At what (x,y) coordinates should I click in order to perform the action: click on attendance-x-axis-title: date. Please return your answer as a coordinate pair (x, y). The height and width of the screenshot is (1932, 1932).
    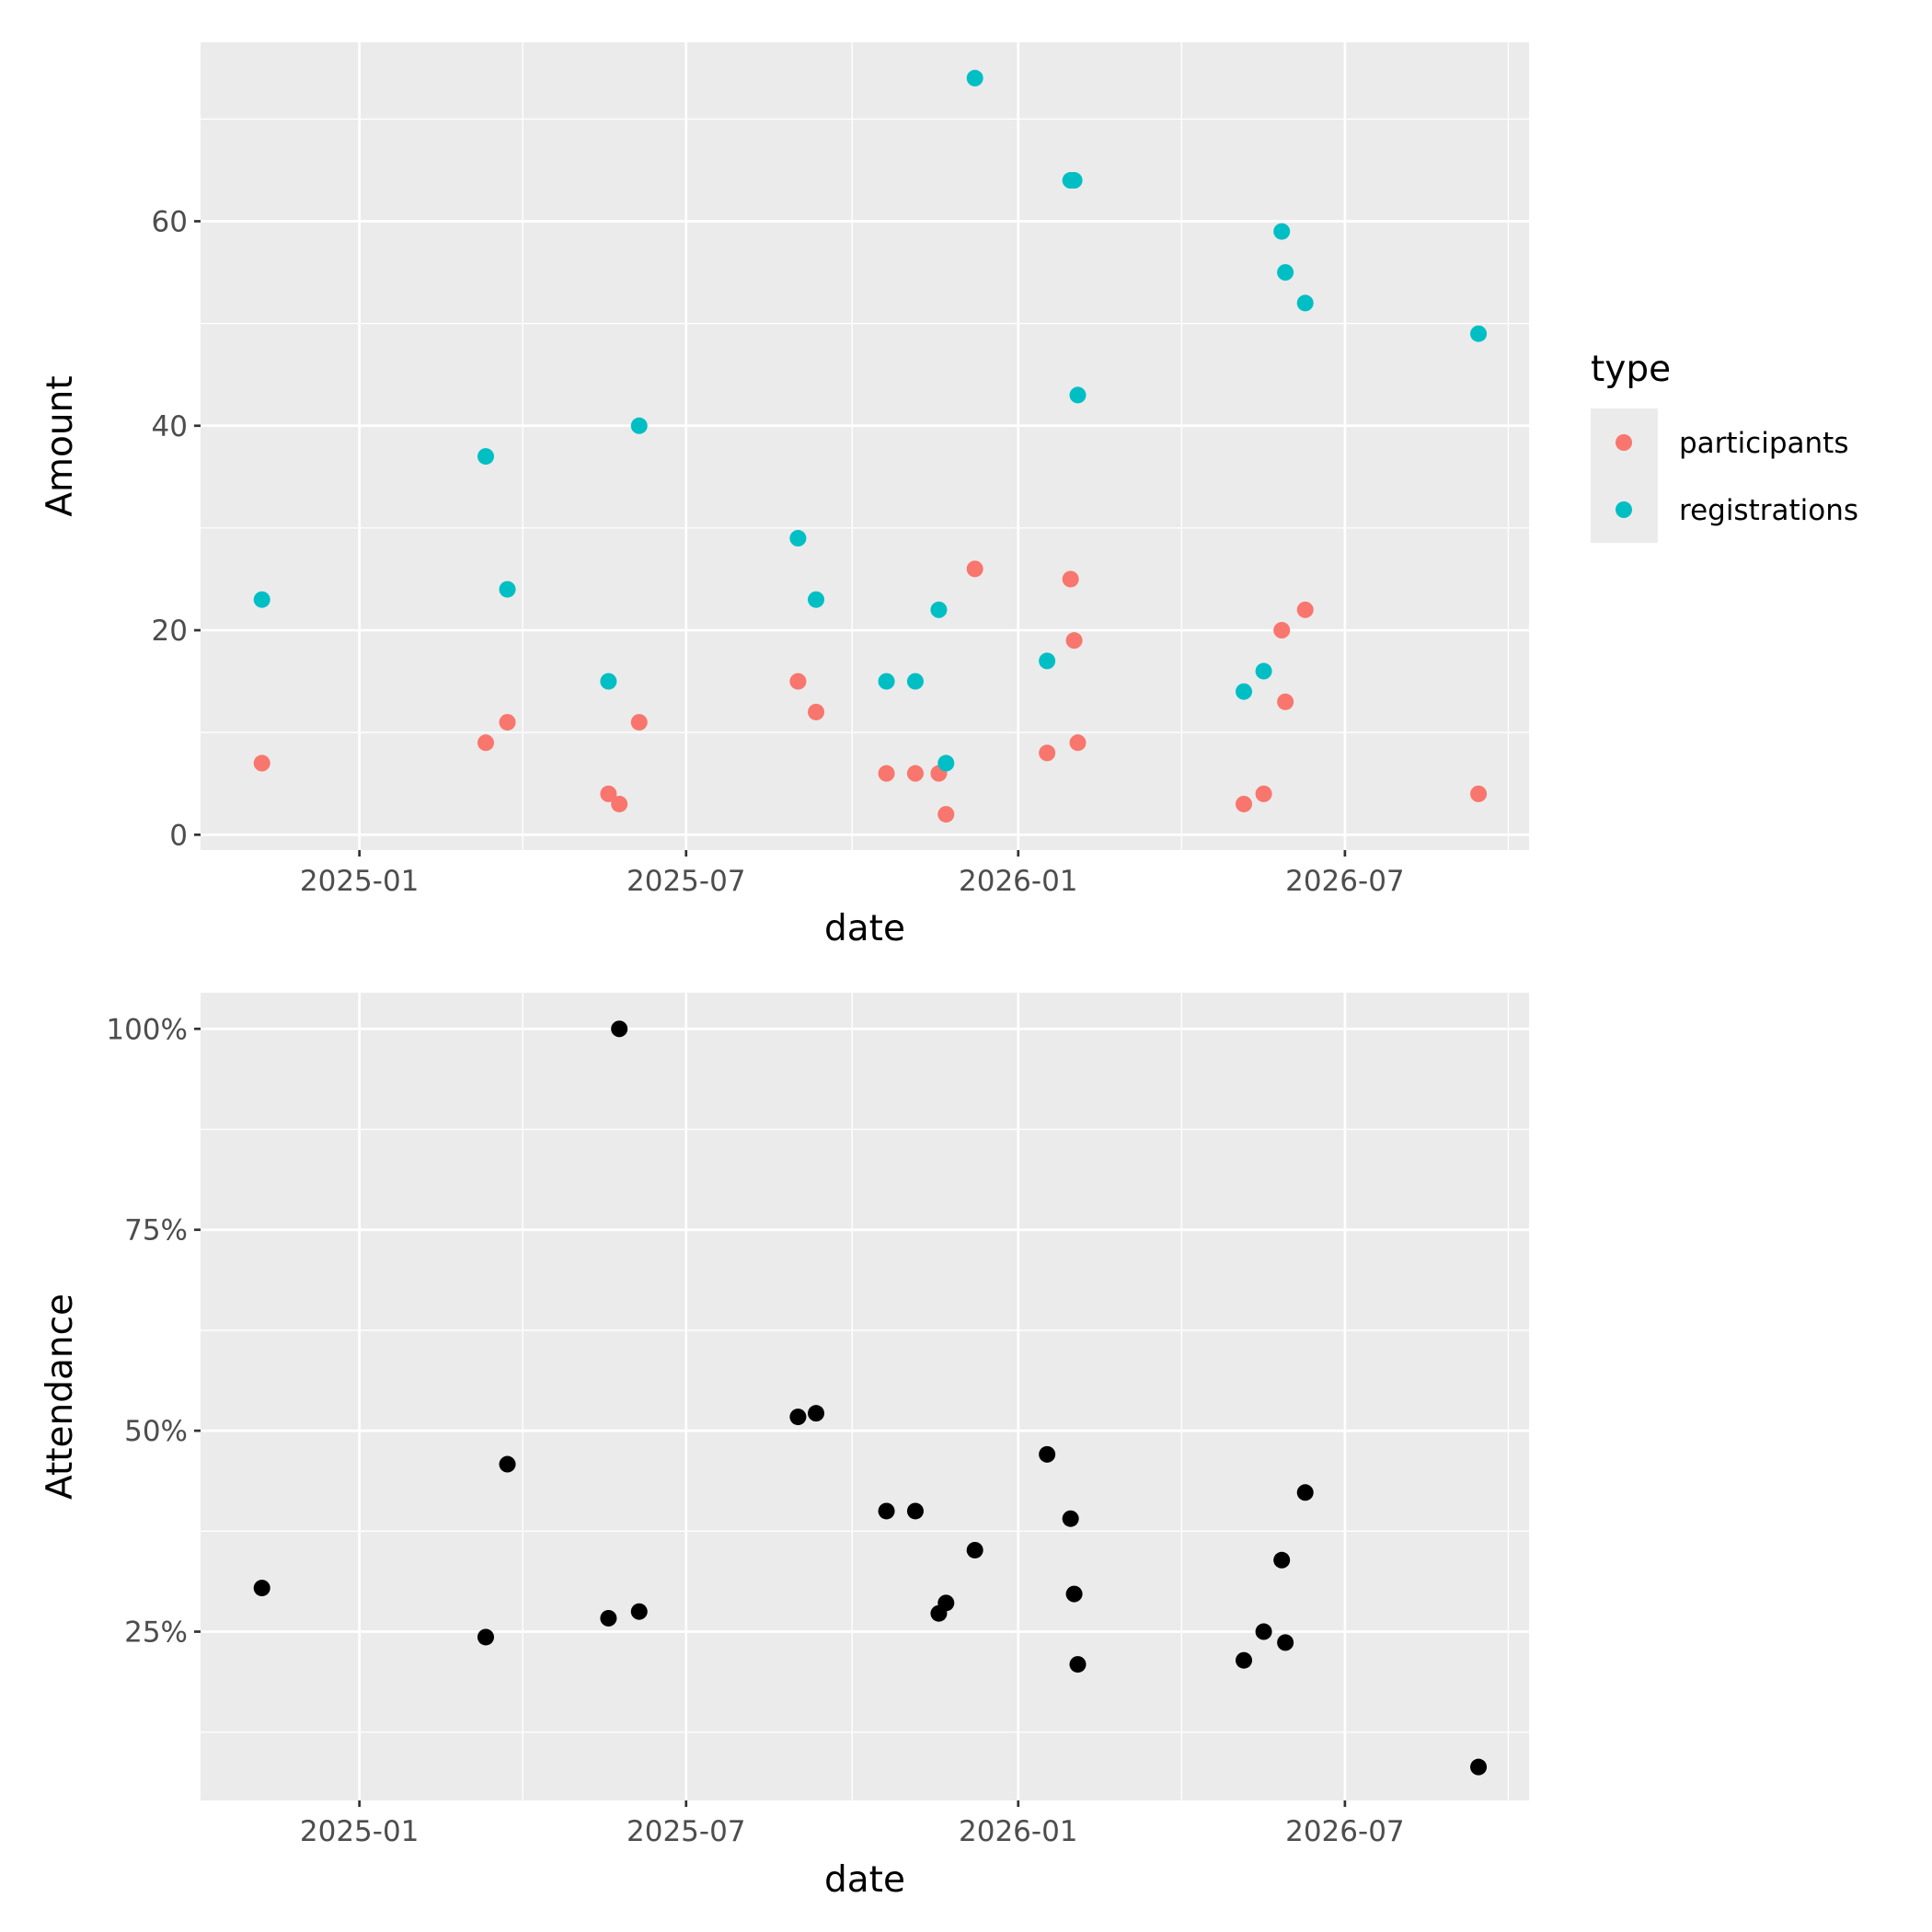
    Looking at the image, I should click on (864, 1880).